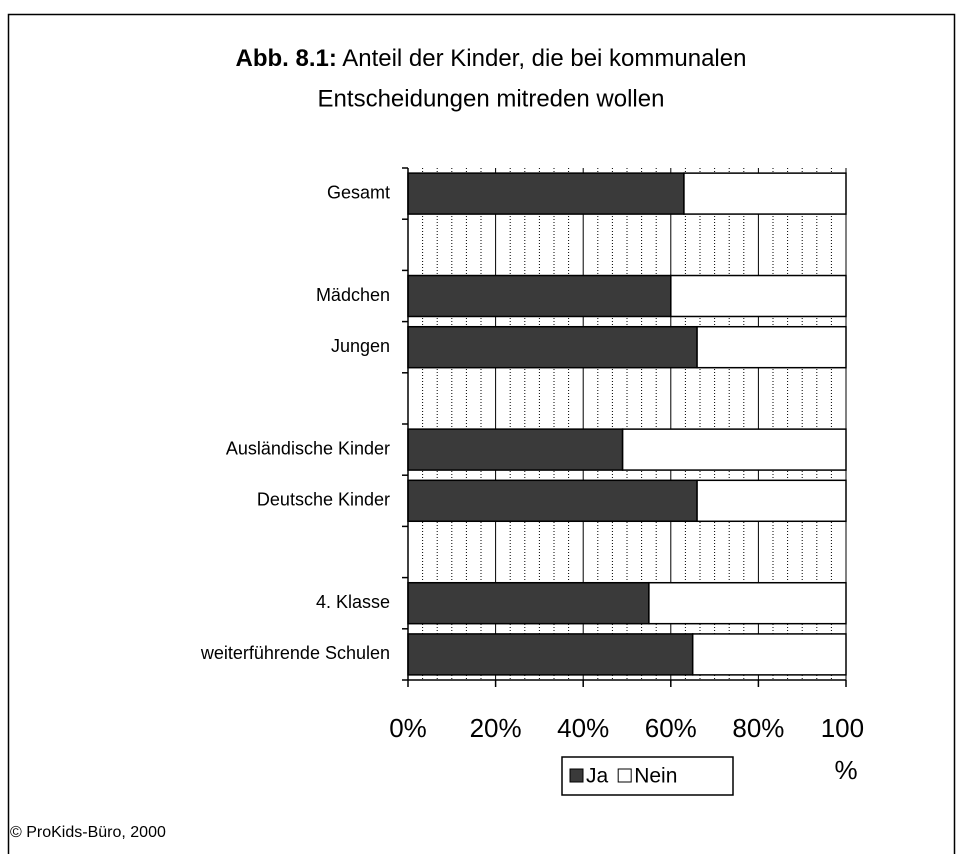 The image size is (961, 854). What do you see at coordinates (358, 192) in the screenshot?
I see `y-tick-label: Gesamt` at bounding box center [358, 192].